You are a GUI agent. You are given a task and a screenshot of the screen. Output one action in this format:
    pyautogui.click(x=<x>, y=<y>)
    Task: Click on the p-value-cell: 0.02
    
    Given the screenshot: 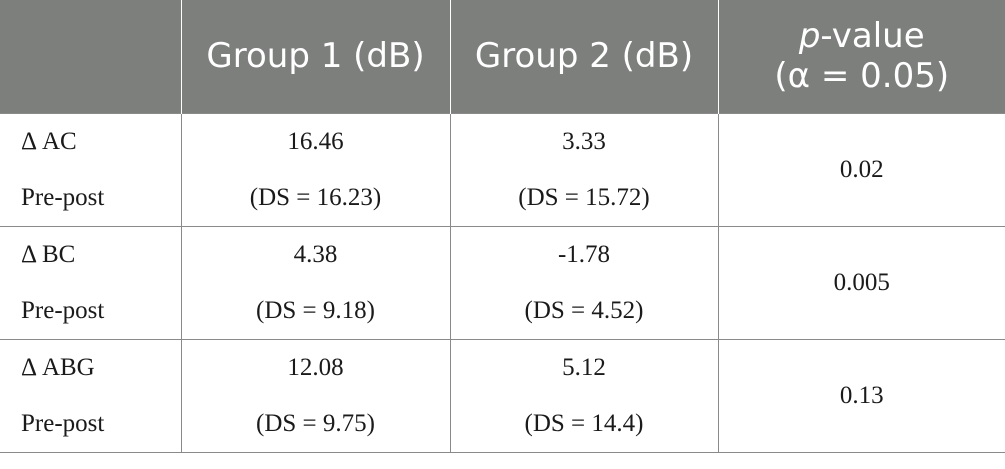 What is the action you would take?
    pyautogui.click(x=861, y=169)
    